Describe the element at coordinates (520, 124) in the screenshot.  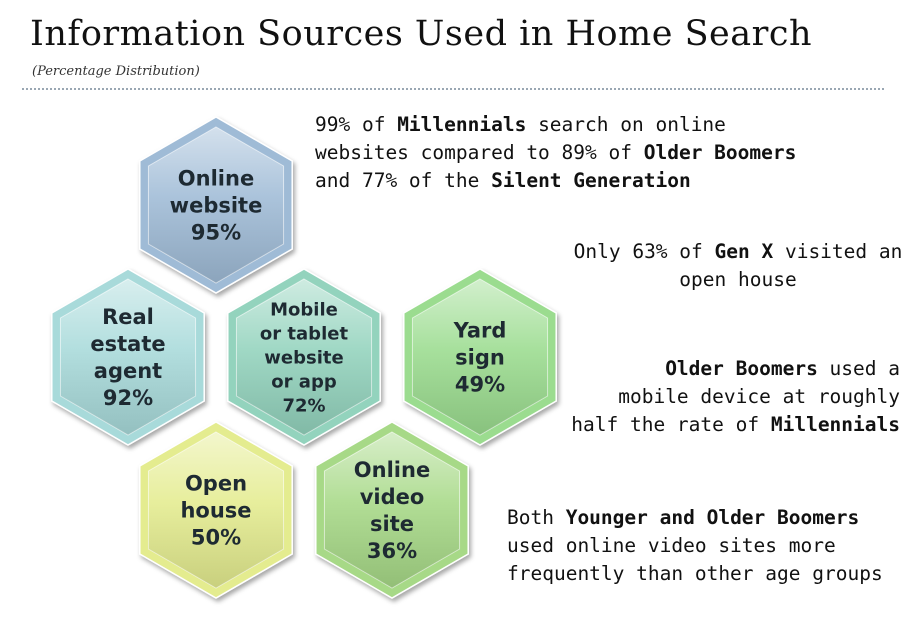
I see `note1-line1: 99% of Millennials search on online` at that location.